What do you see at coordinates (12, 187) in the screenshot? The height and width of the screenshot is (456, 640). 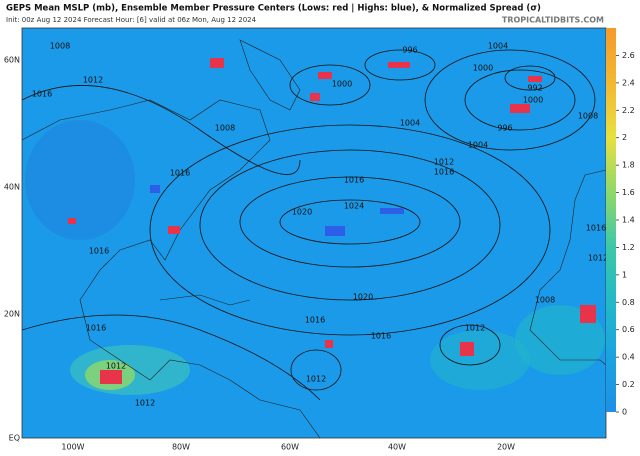 I see `latitude-label: 40N` at bounding box center [12, 187].